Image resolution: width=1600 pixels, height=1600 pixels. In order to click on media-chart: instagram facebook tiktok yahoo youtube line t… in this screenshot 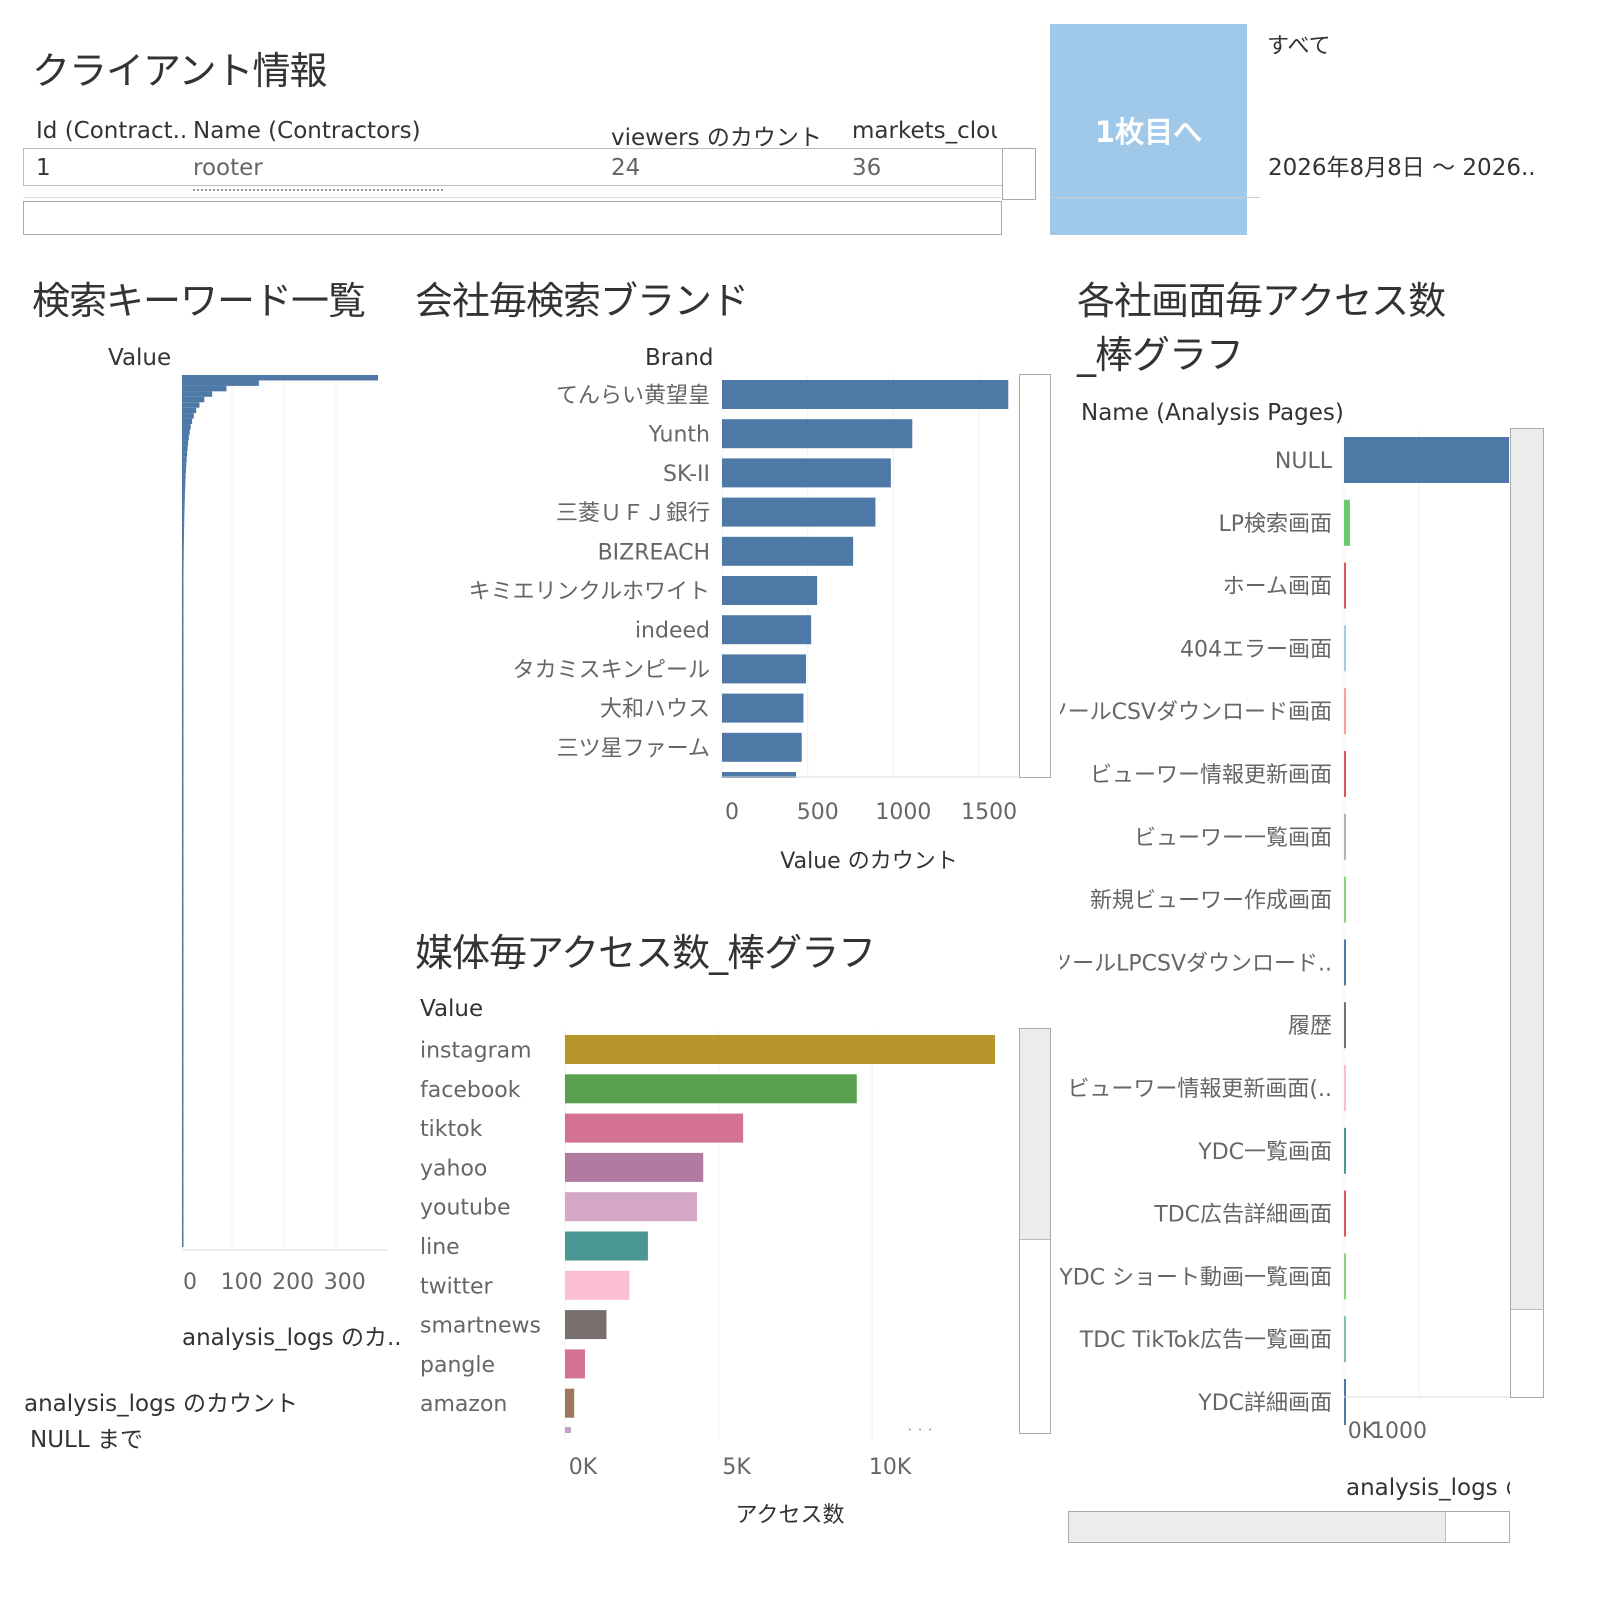, I will do `click(707, 1279)`.